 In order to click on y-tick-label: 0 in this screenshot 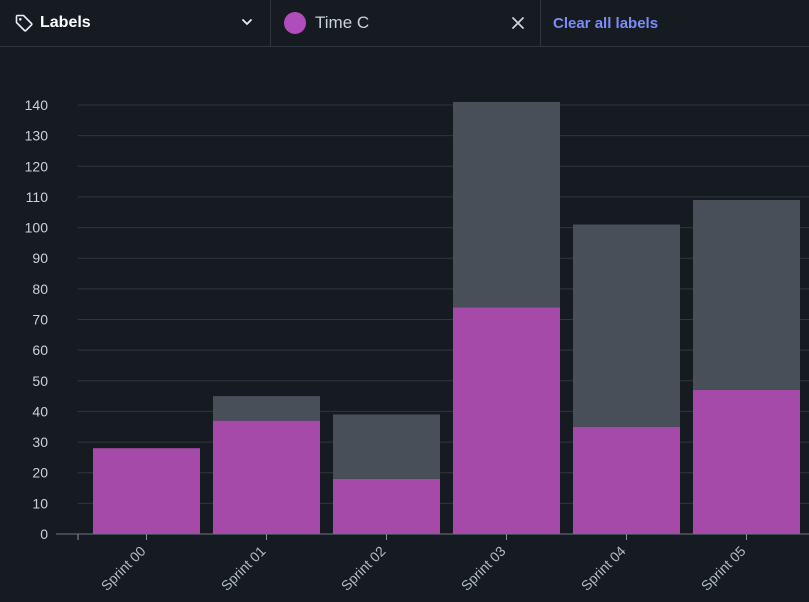, I will do `click(44, 534)`.